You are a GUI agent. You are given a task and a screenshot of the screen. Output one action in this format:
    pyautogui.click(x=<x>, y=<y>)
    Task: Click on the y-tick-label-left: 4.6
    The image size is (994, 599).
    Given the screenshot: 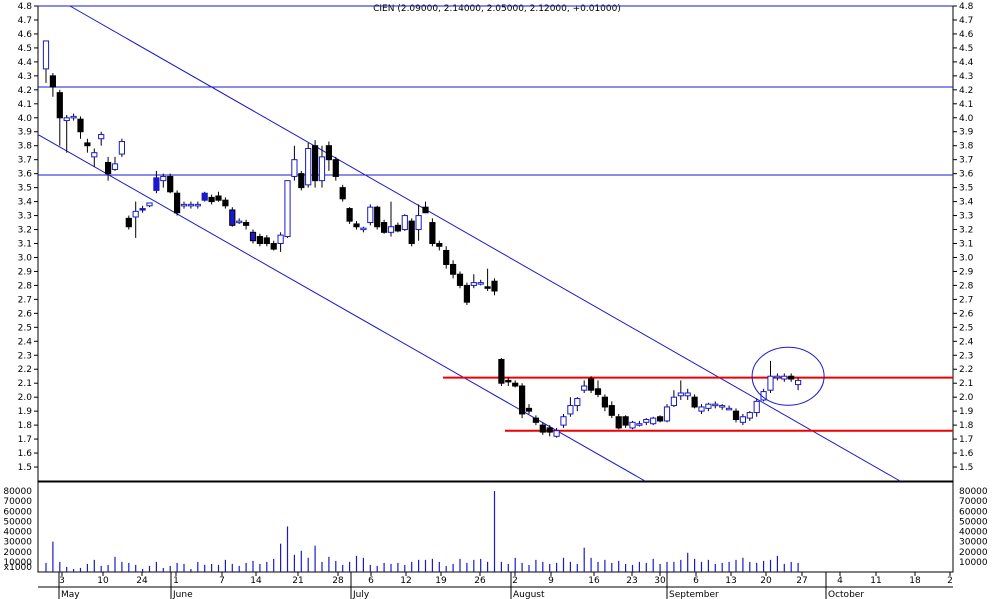 What is the action you would take?
    pyautogui.click(x=25, y=35)
    